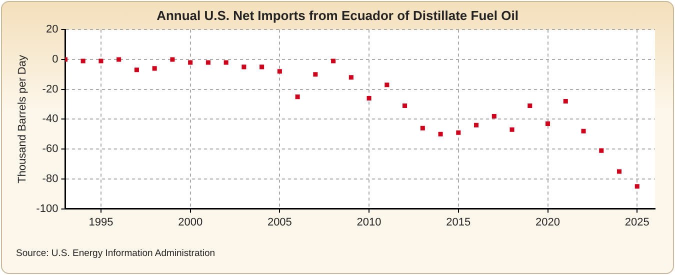 The height and width of the screenshot is (275, 675). What do you see at coordinates (279, 222) in the screenshot?
I see `x-tick-label: 2005` at bounding box center [279, 222].